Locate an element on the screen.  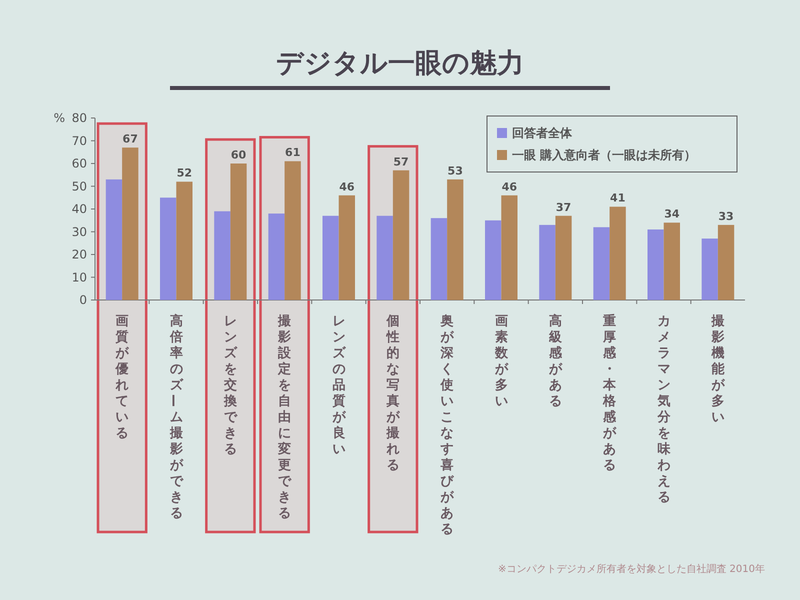
y-axis-title: % is located at coordinates (59, 118).